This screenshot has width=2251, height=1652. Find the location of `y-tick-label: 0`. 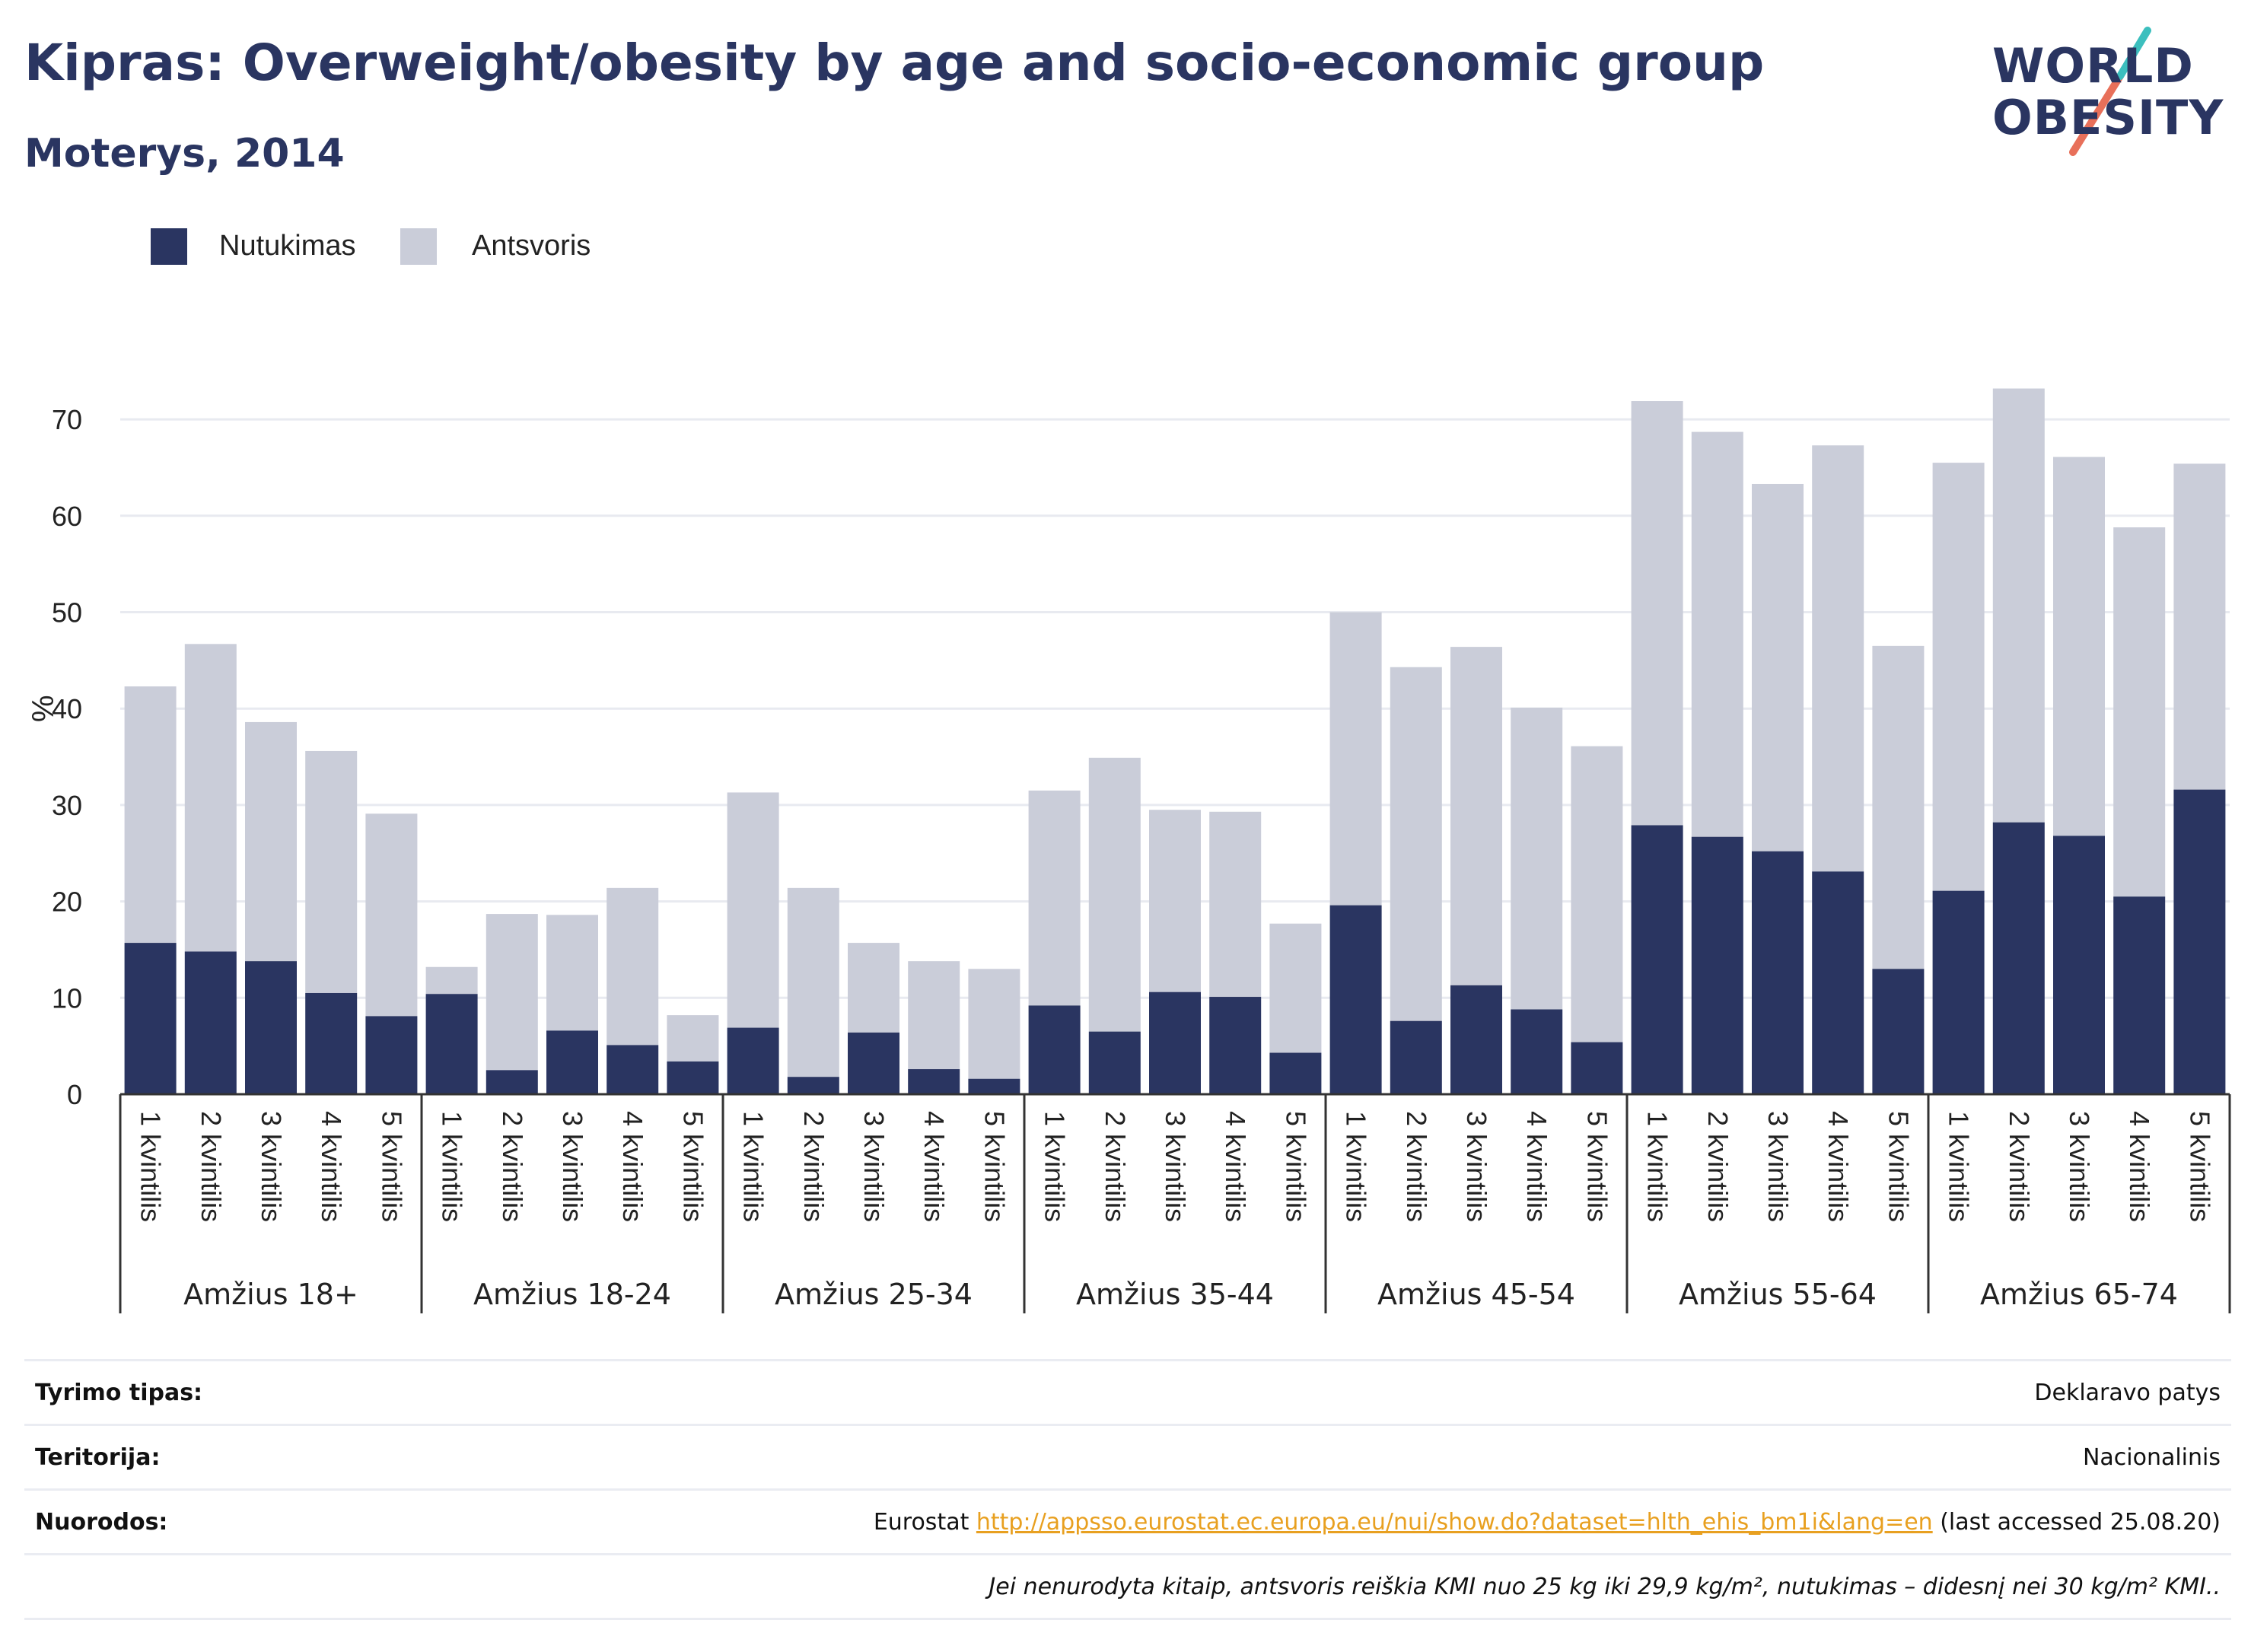

y-tick-label: 0 is located at coordinates (74, 1094).